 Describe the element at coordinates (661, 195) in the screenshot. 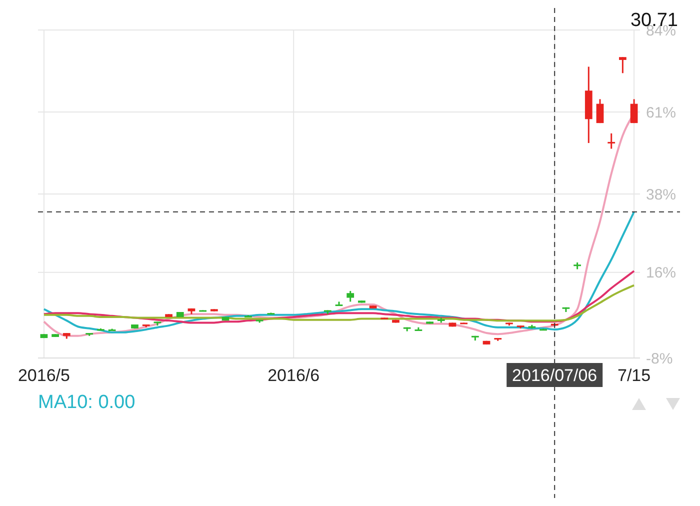

I see `y-tick-label: 38%` at that location.